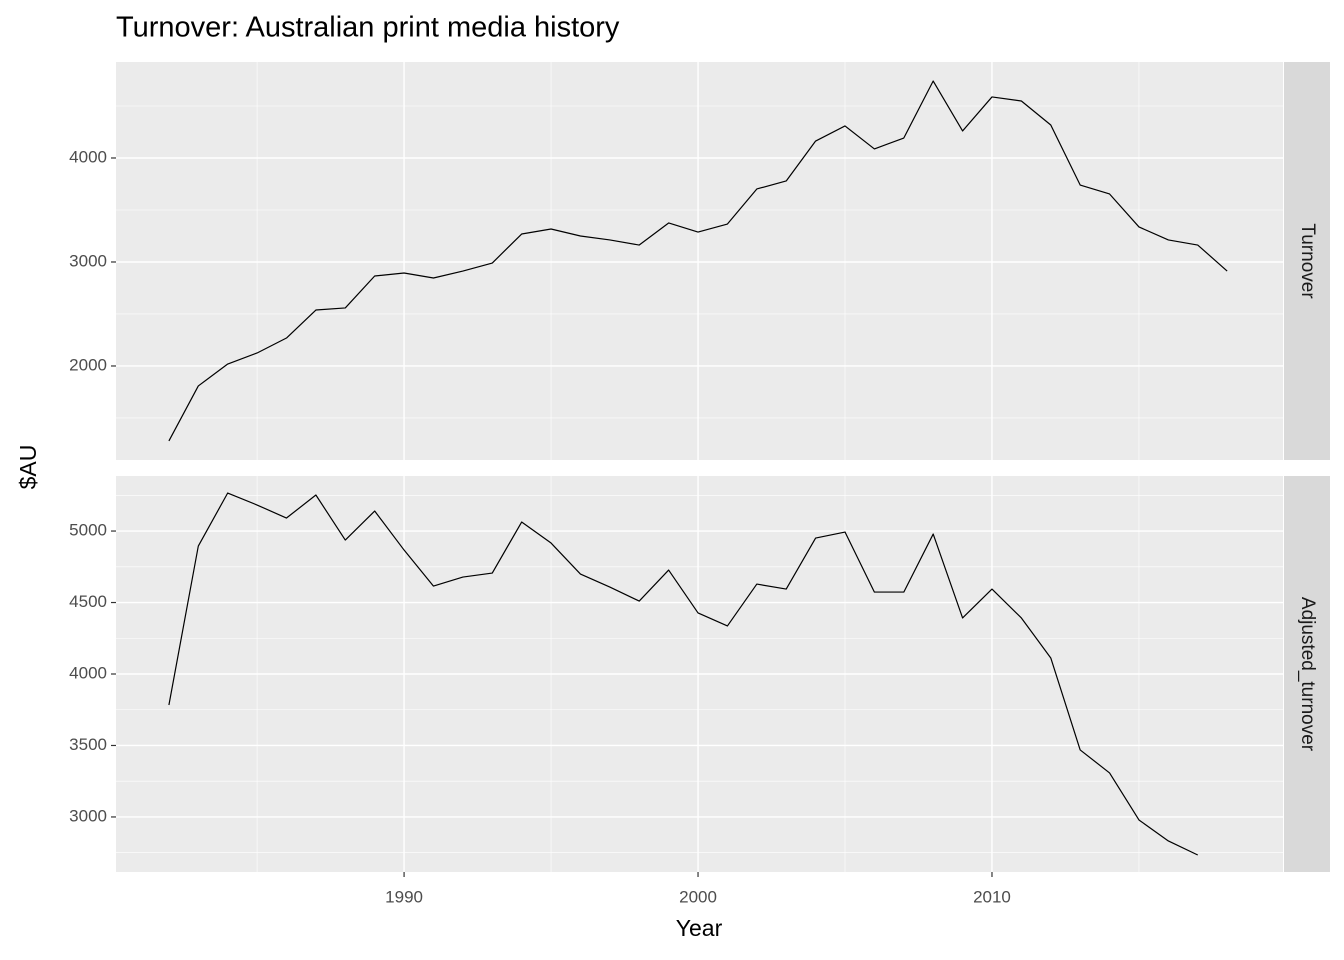 The height and width of the screenshot is (960, 1344). Describe the element at coordinates (88, 744) in the screenshot. I see `y-tick-label: 3500` at that location.